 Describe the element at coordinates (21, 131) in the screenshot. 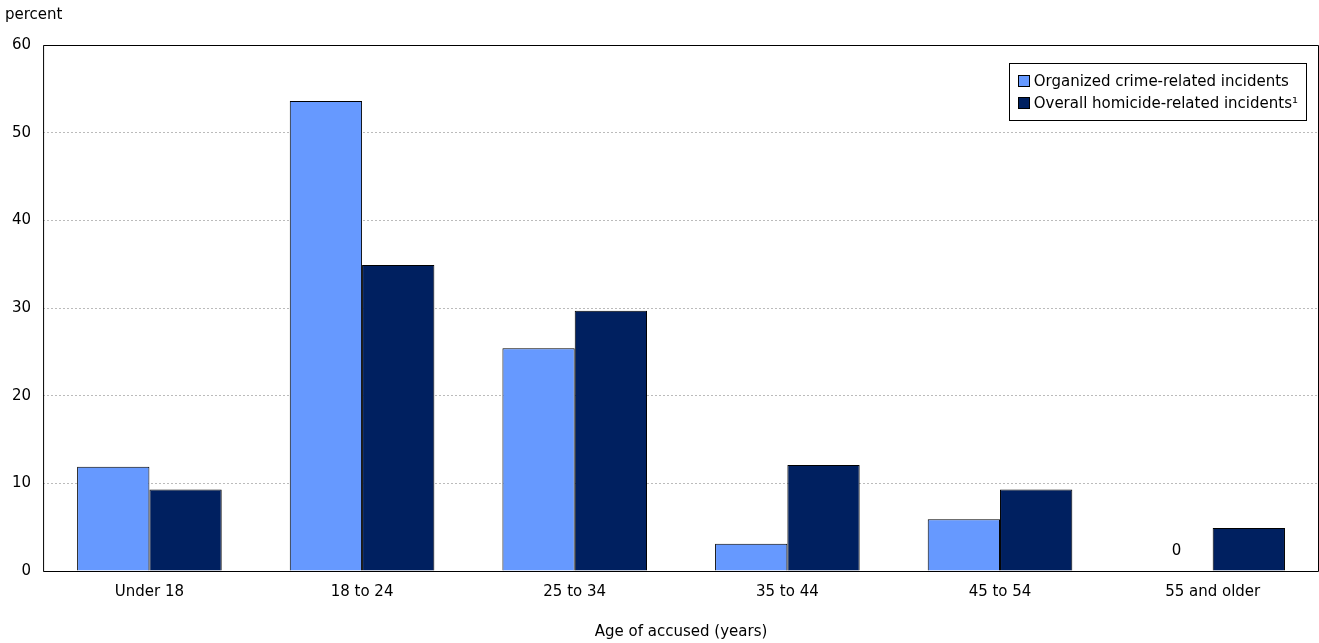

I see `y-tick-label: 50` at that location.